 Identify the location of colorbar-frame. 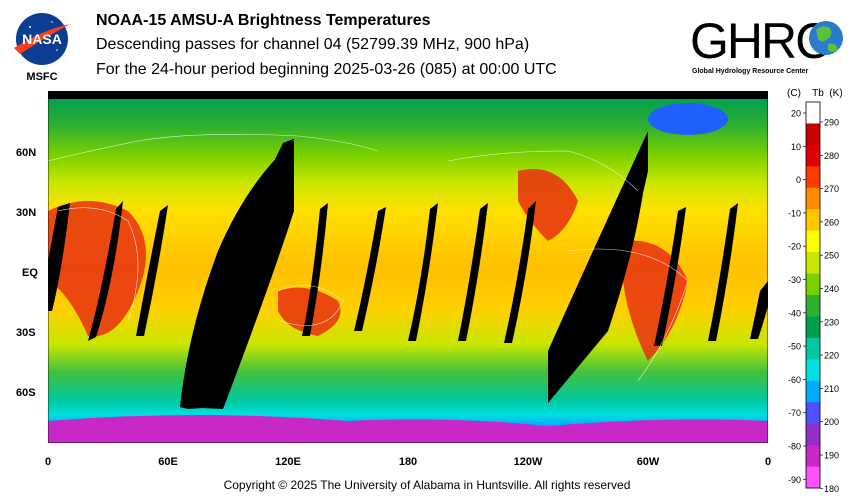
(813, 295).